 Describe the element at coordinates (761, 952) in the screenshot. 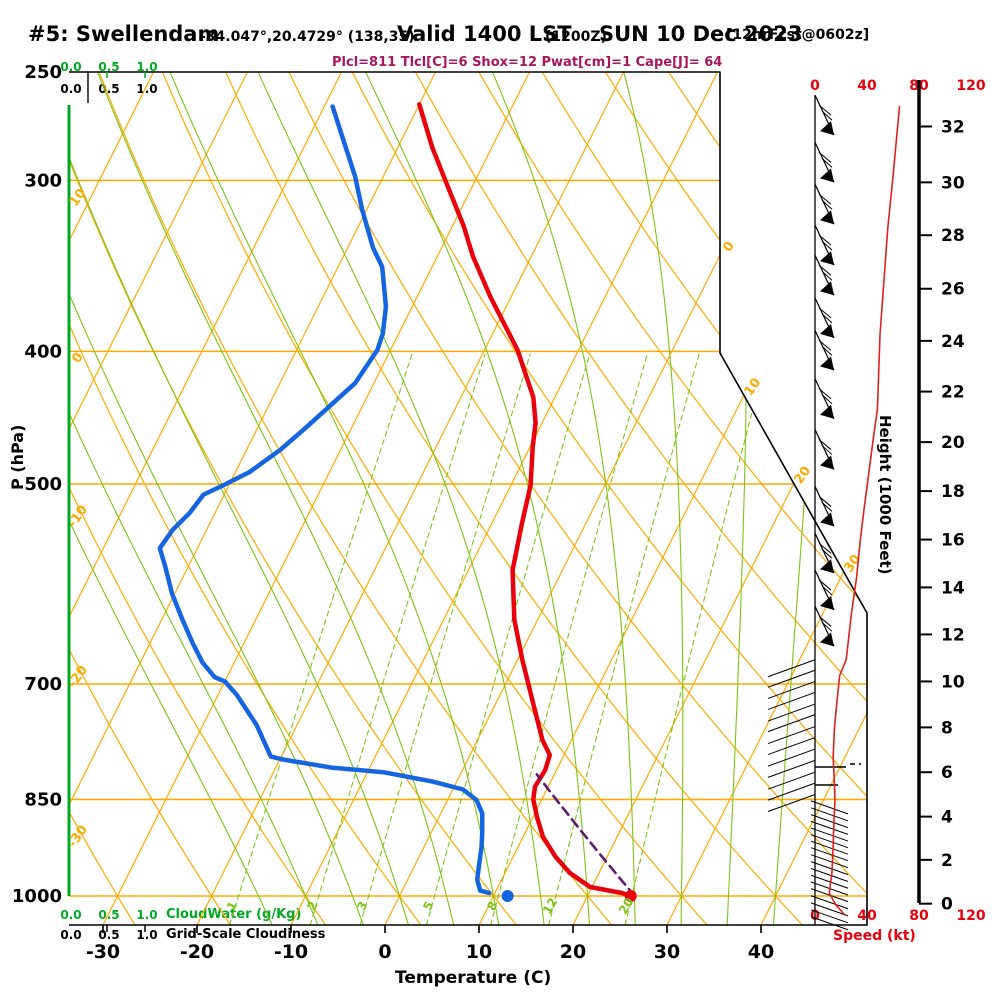

I see `temperature-tick-label: 40` at that location.